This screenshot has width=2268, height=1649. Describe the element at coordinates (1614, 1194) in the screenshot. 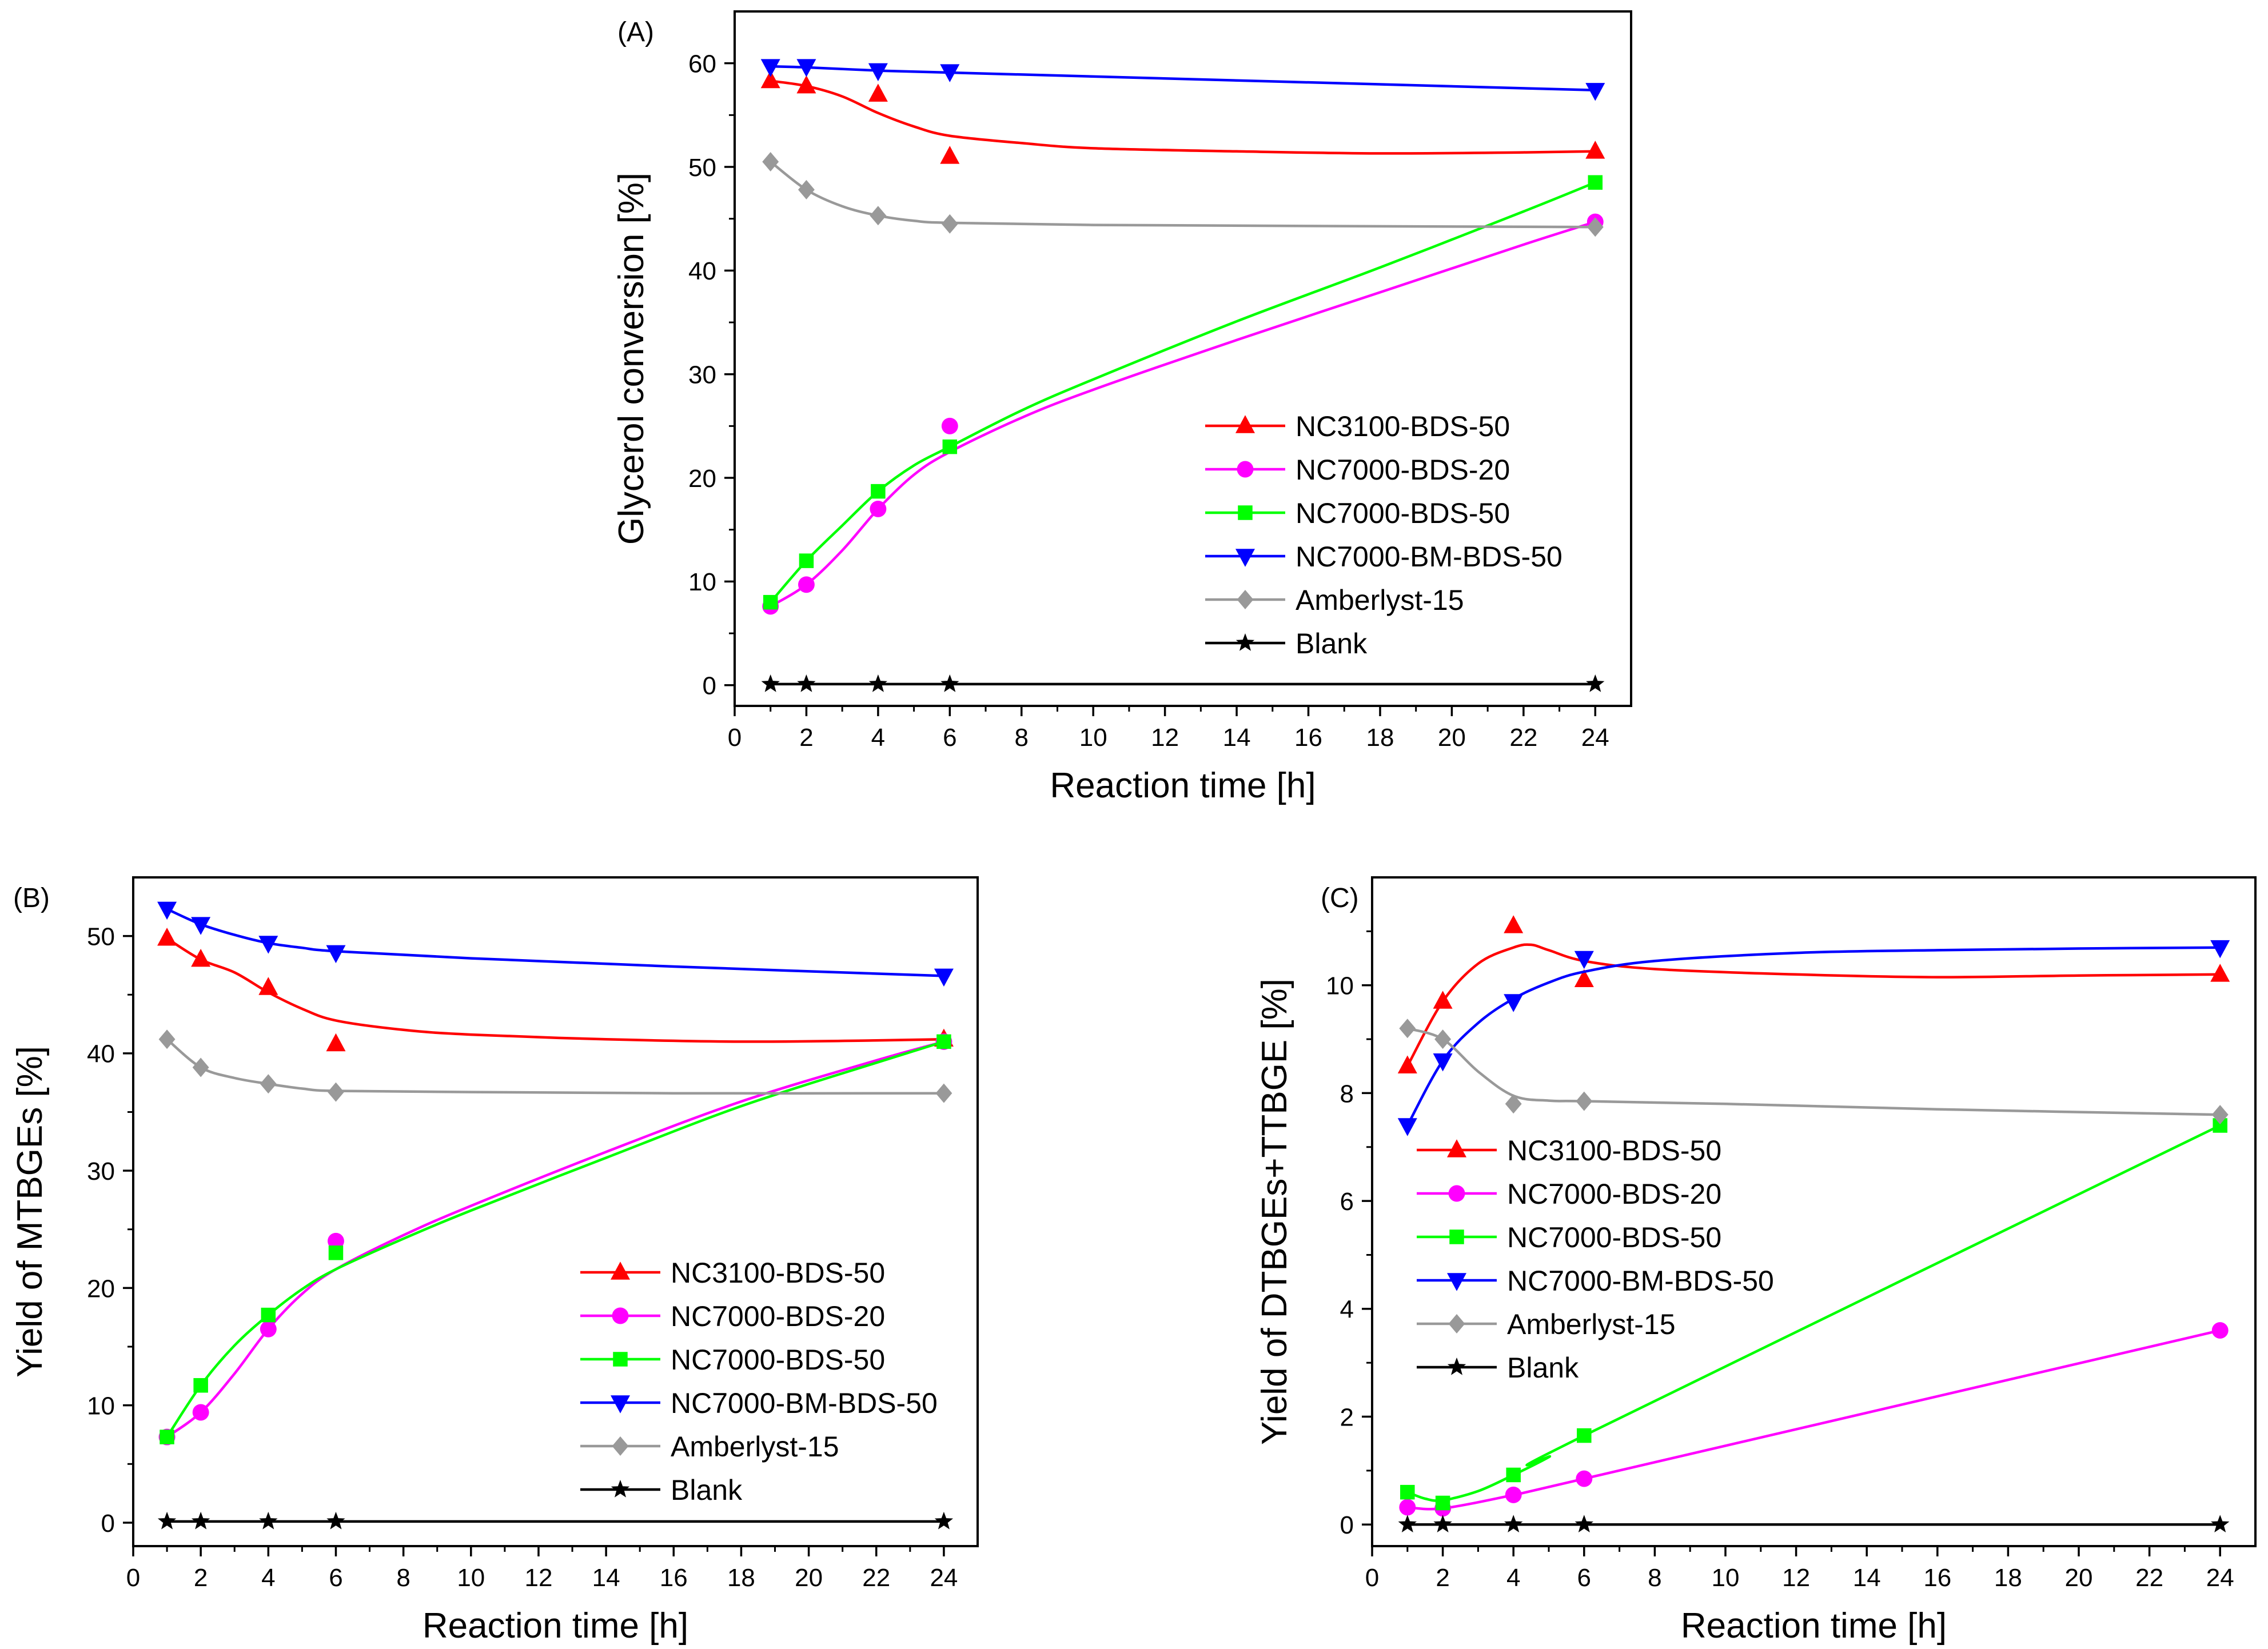

I see `legend-label: NC7000-BDS-20` at that location.